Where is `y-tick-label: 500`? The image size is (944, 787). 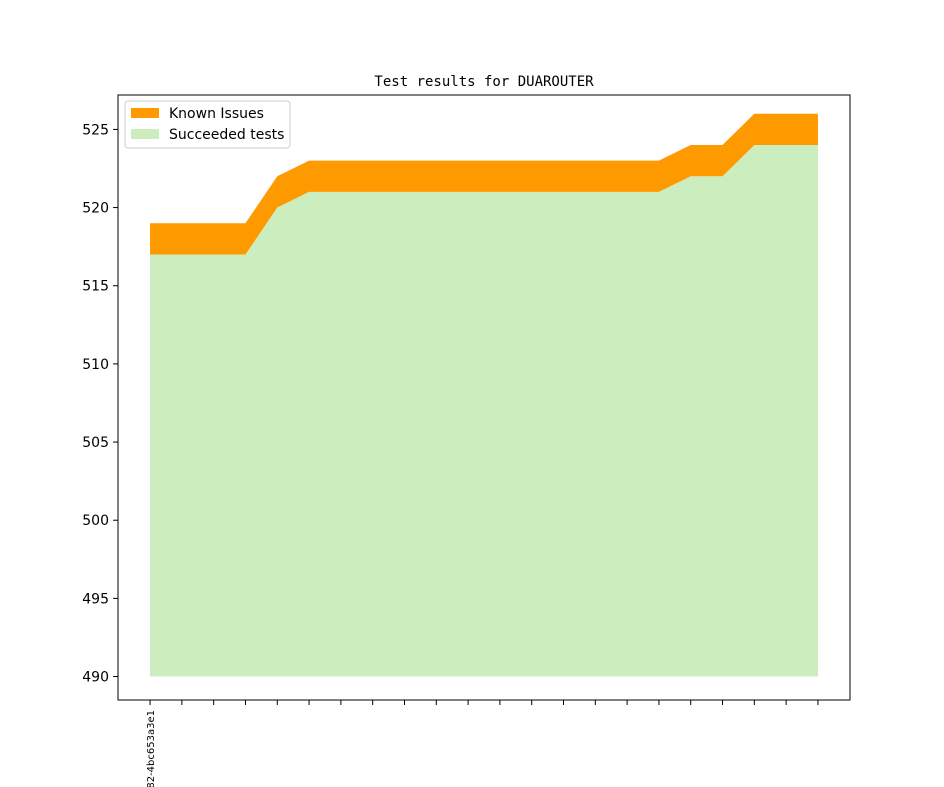
y-tick-label: 500 is located at coordinates (95, 521).